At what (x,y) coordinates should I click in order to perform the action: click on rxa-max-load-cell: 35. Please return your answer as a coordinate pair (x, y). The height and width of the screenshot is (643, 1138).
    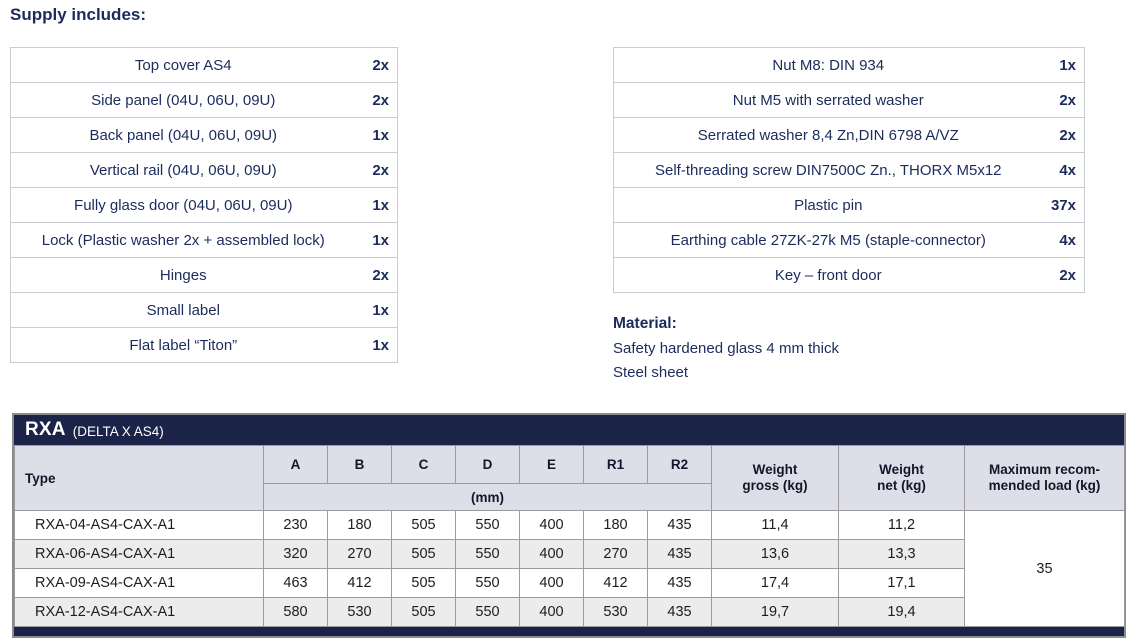
    Looking at the image, I should click on (1044, 568).